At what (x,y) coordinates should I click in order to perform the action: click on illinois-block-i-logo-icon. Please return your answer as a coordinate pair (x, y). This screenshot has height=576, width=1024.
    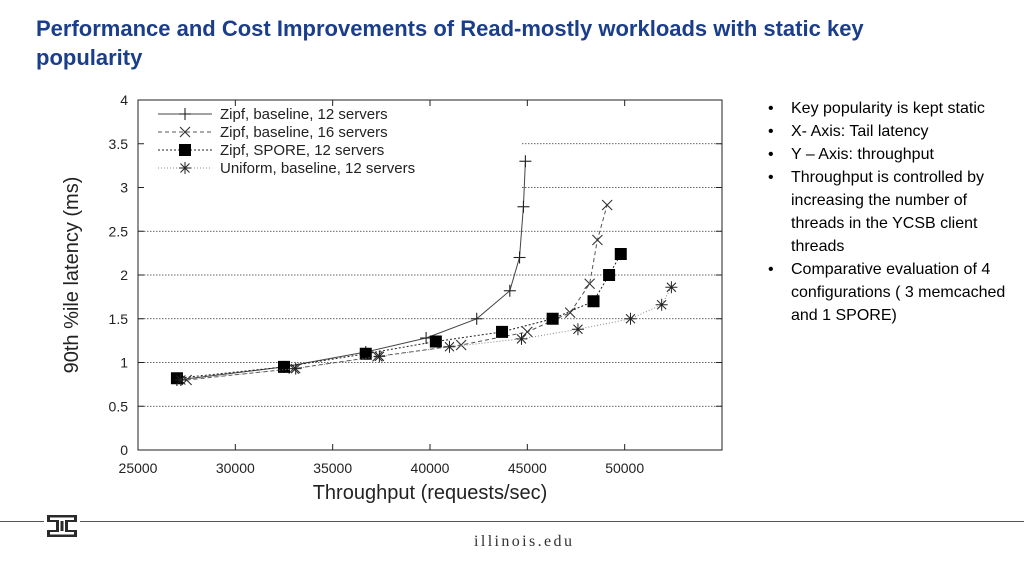
    Looking at the image, I should click on (62, 526).